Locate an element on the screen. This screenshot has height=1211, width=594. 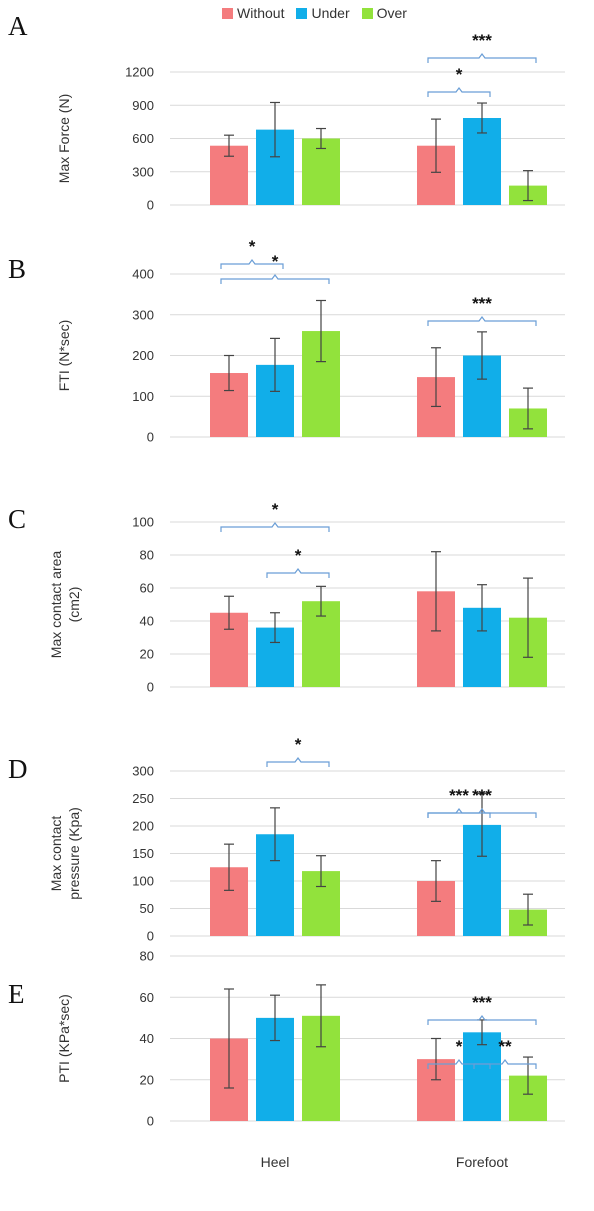
y-tick-label: 250 is located at coordinates (143, 798).